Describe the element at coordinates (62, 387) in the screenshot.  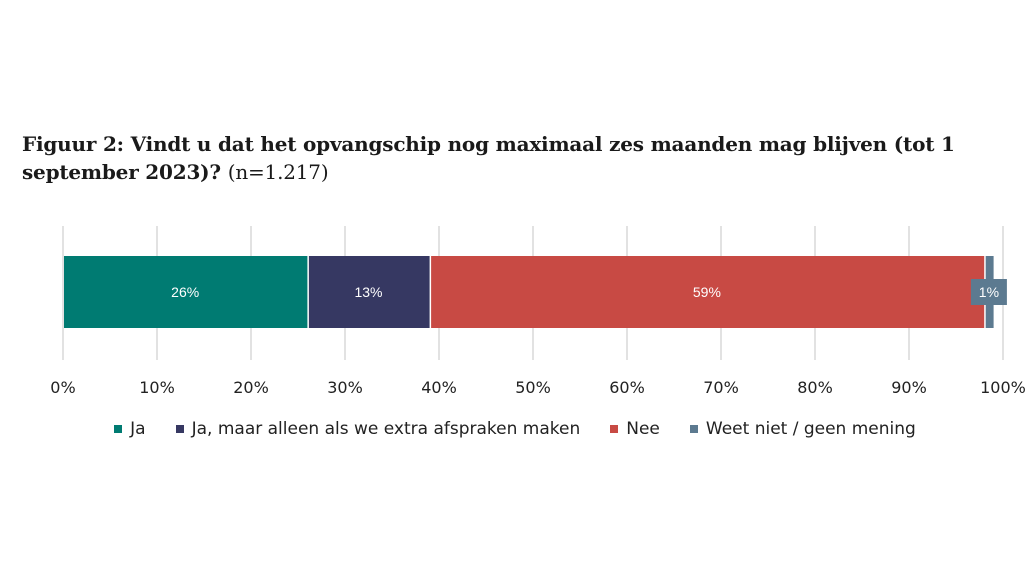
I see `x-tick-label: 0%` at that location.